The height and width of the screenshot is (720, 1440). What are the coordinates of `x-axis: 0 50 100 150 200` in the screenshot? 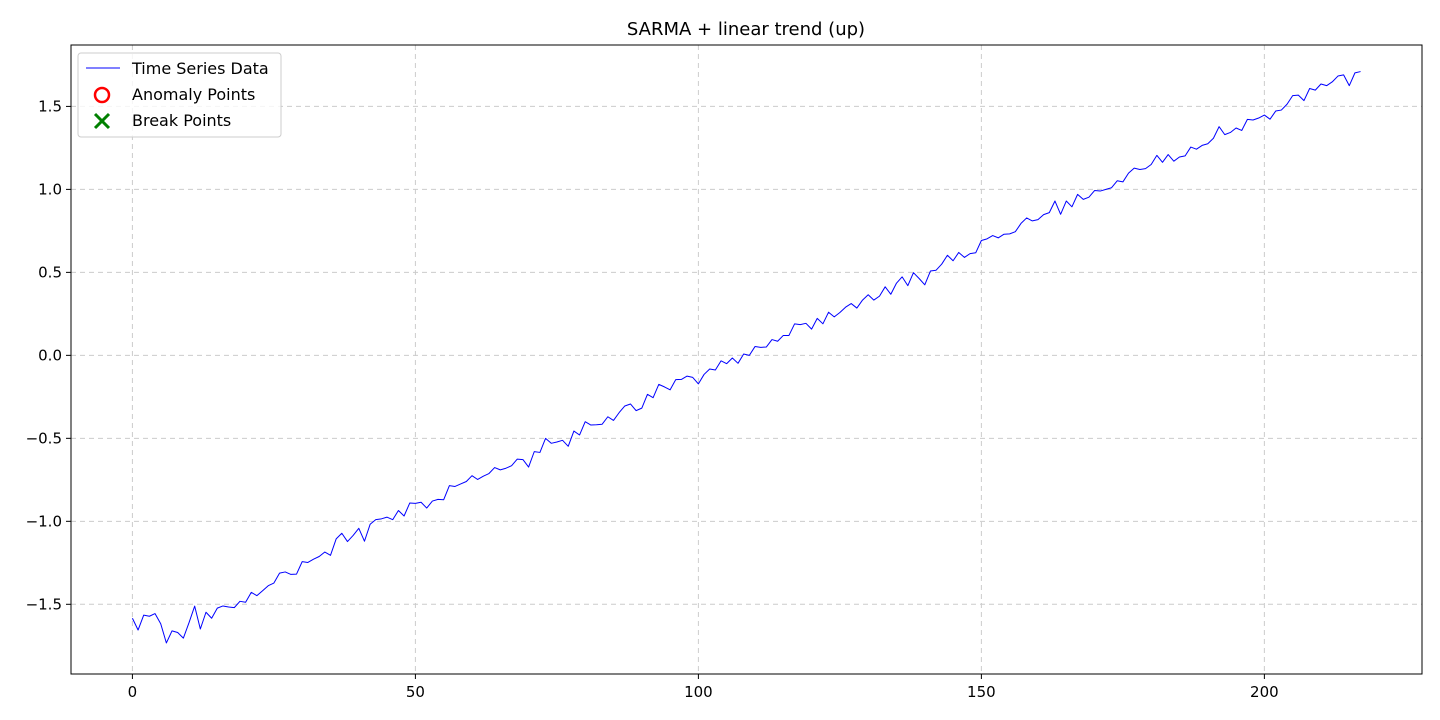 It's located at (703, 687).